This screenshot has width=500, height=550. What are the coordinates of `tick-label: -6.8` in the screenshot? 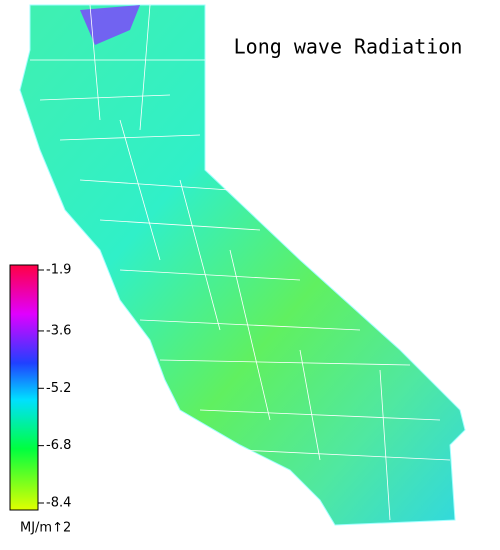 It's located at (58, 445).